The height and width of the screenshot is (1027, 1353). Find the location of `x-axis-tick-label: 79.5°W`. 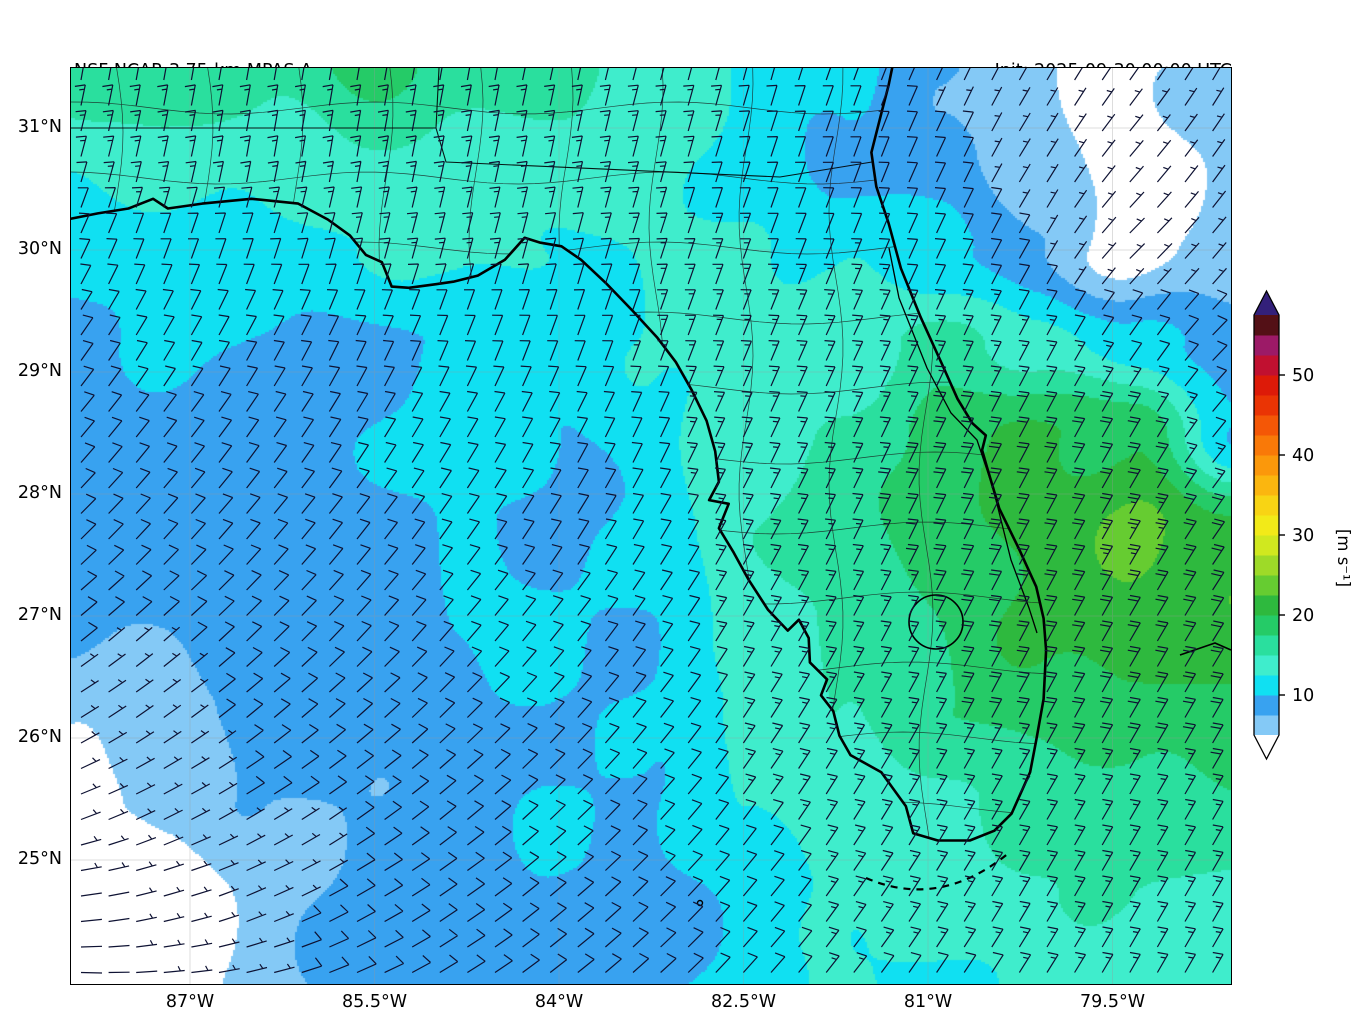

x-axis-tick-label: 79.5°W is located at coordinates (1112, 1002).